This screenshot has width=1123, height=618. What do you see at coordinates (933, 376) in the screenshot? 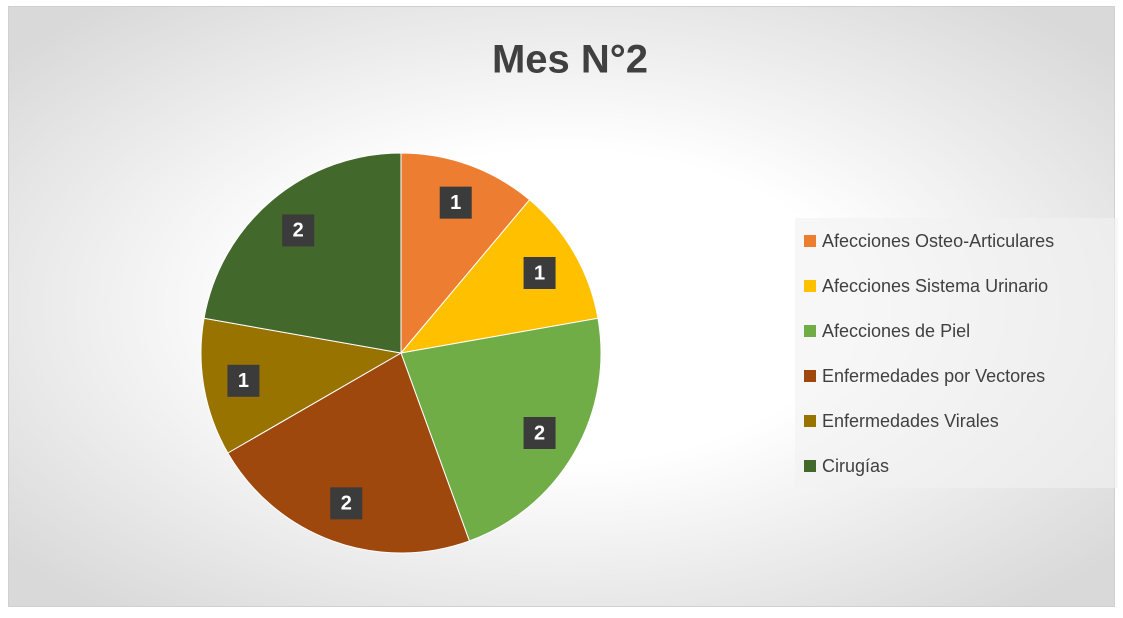
I see `legend-label: Enfermedades por Vectores` at bounding box center [933, 376].